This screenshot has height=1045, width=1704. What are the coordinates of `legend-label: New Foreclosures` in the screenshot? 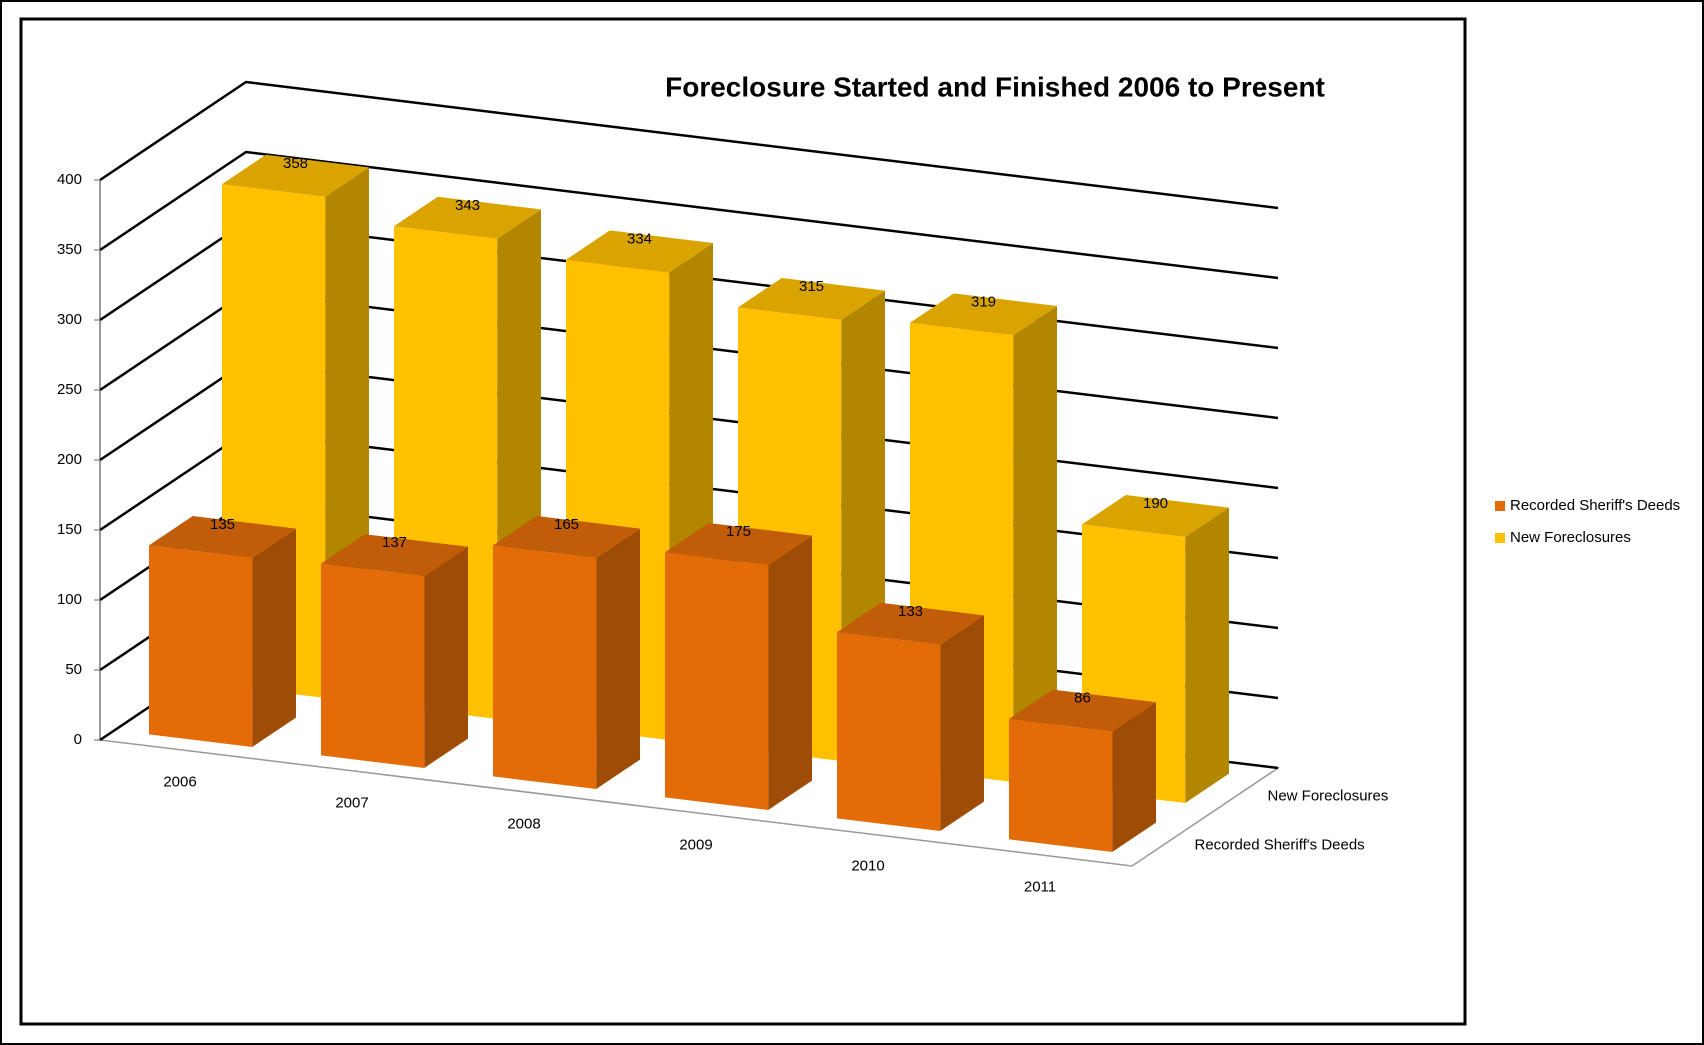 It's located at (1570, 537).